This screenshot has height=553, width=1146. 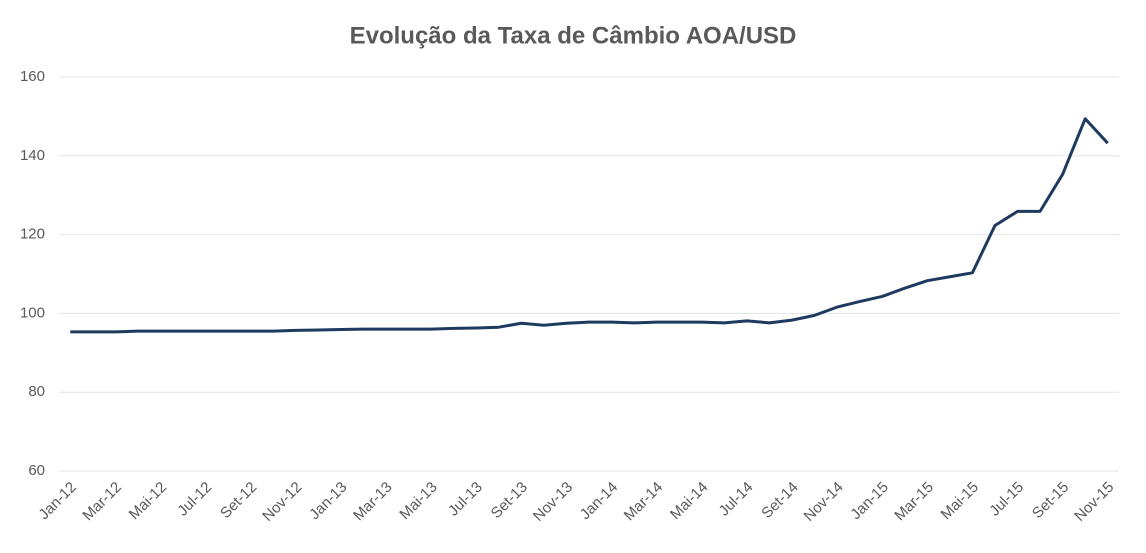 What do you see at coordinates (689, 501) in the screenshot?
I see `x-tick-label: Mai-14` at bounding box center [689, 501].